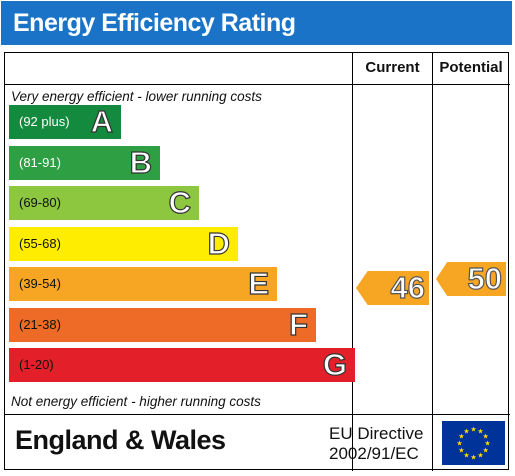 This screenshot has height=476, width=515. I want to click on band-b: (81-91) B, so click(84, 162).